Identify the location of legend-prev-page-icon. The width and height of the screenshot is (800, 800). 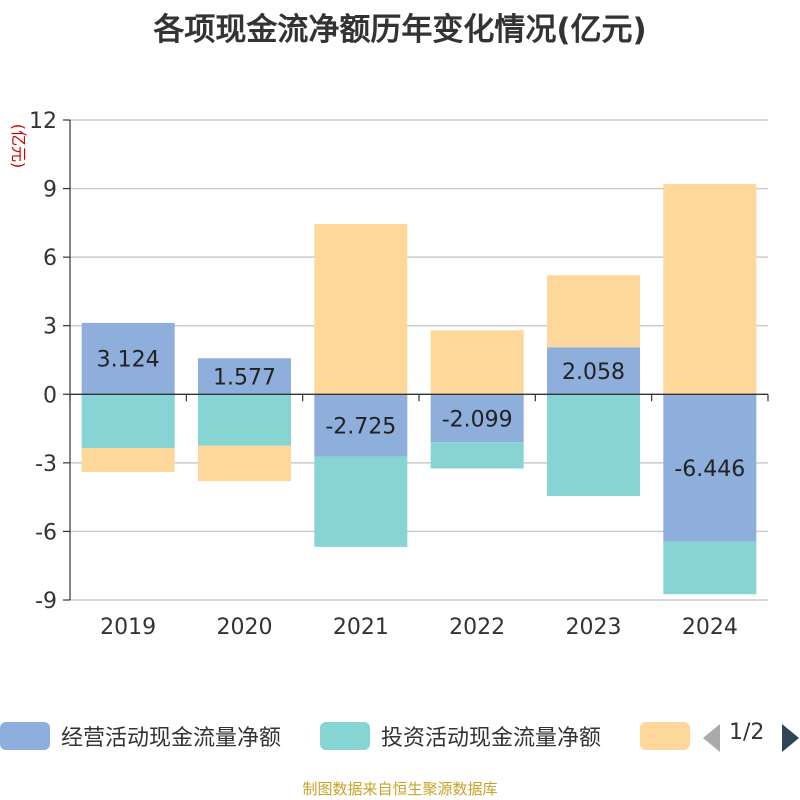
(711, 738).